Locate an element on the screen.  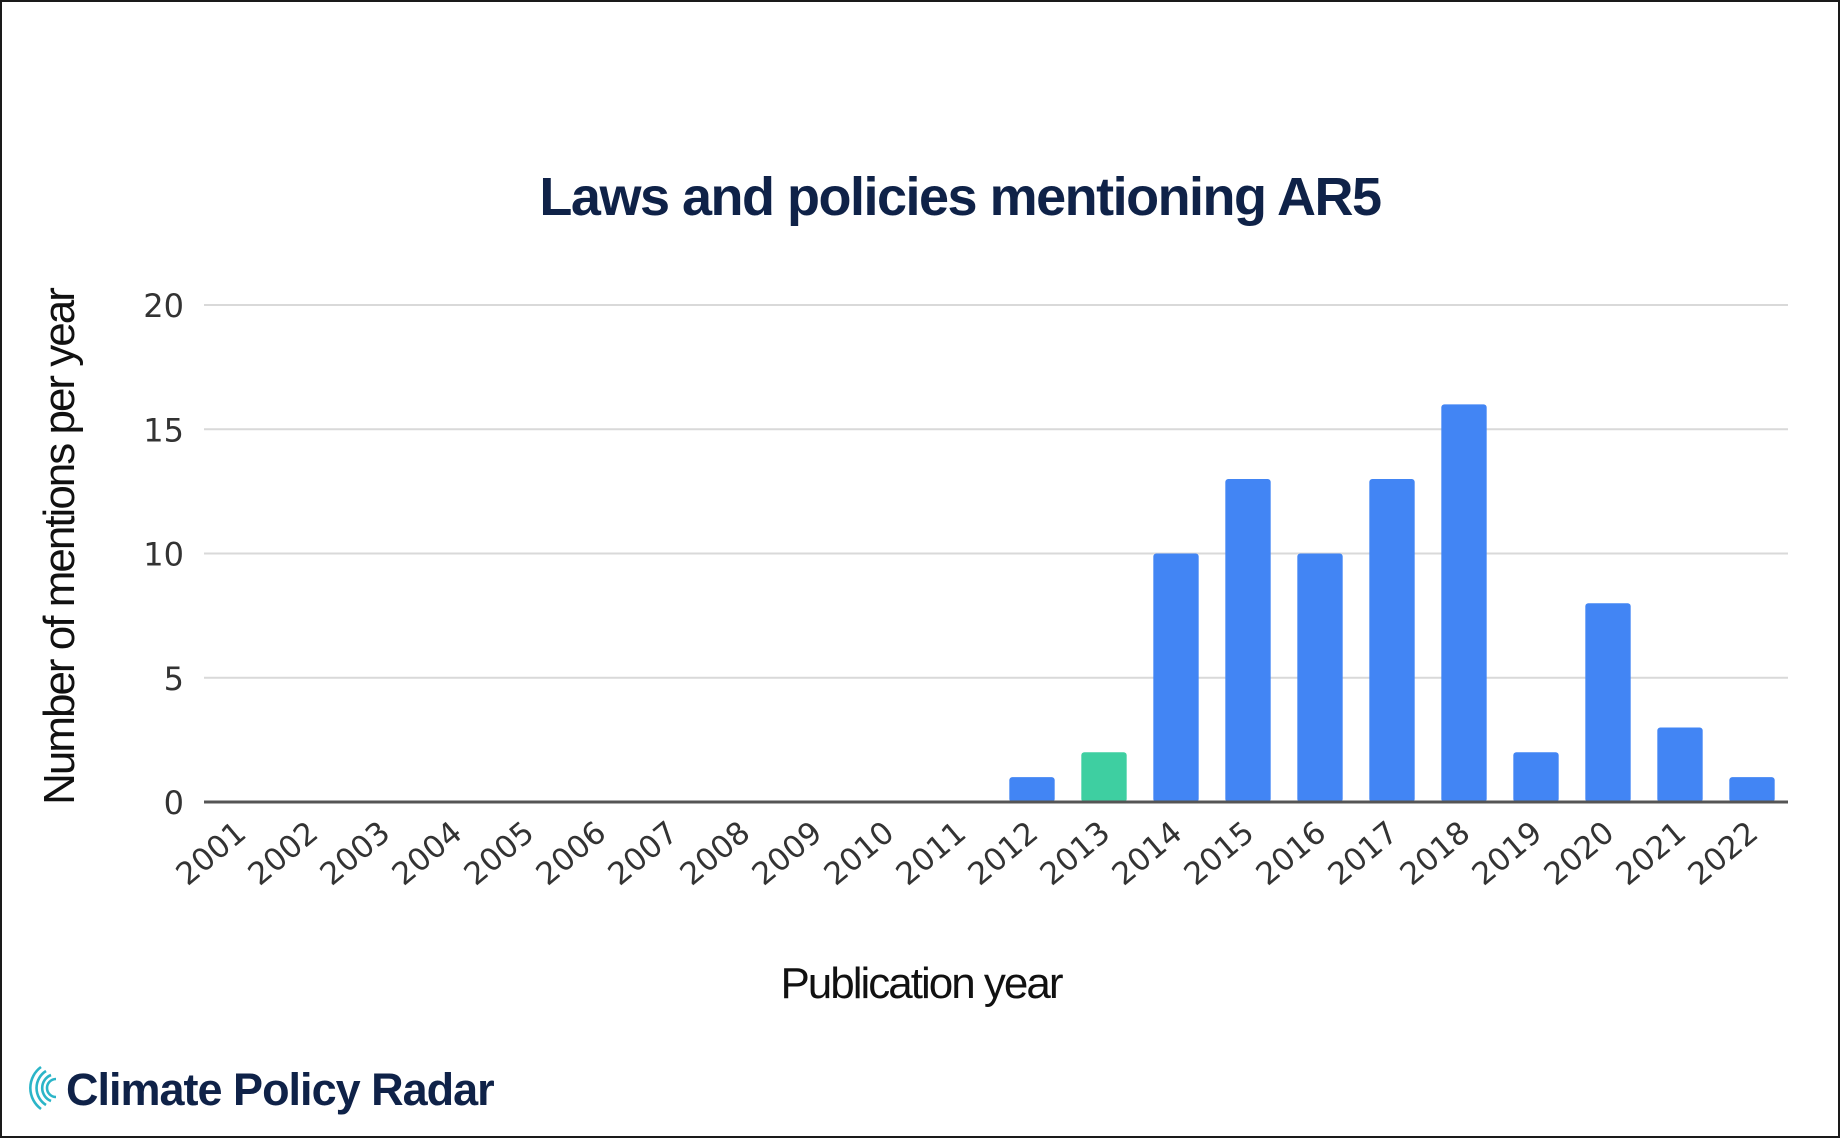
y-axis-ticks: 0 5 10 15 20 is located at coordinates (163, 554).